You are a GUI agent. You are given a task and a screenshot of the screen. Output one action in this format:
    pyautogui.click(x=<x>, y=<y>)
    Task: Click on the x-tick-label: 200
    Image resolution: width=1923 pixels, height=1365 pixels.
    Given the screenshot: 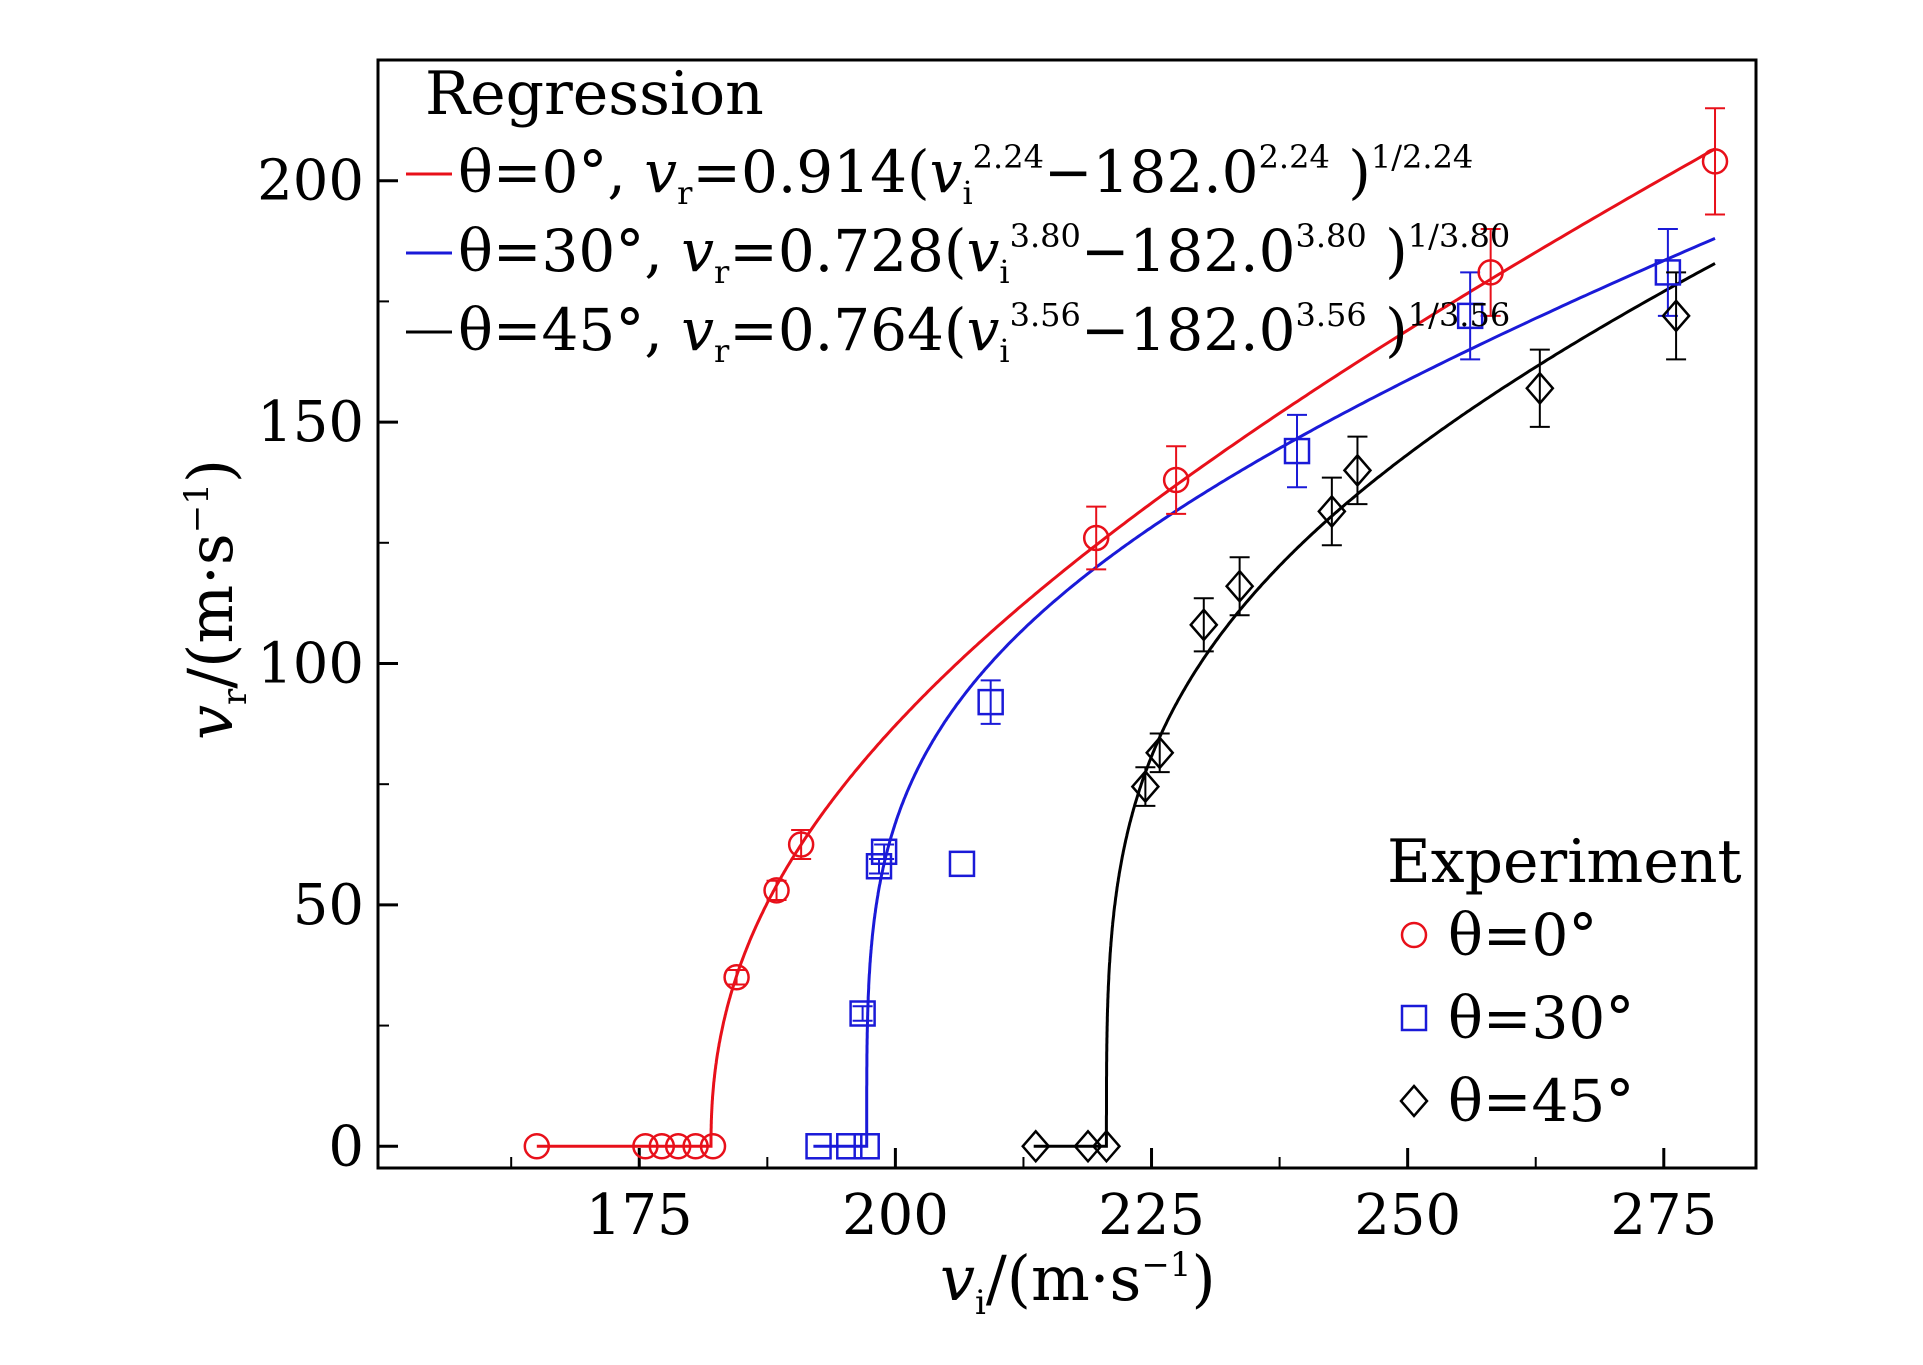 What is the action you would take?
    pyautogui.click(x=895, y=1215)
    